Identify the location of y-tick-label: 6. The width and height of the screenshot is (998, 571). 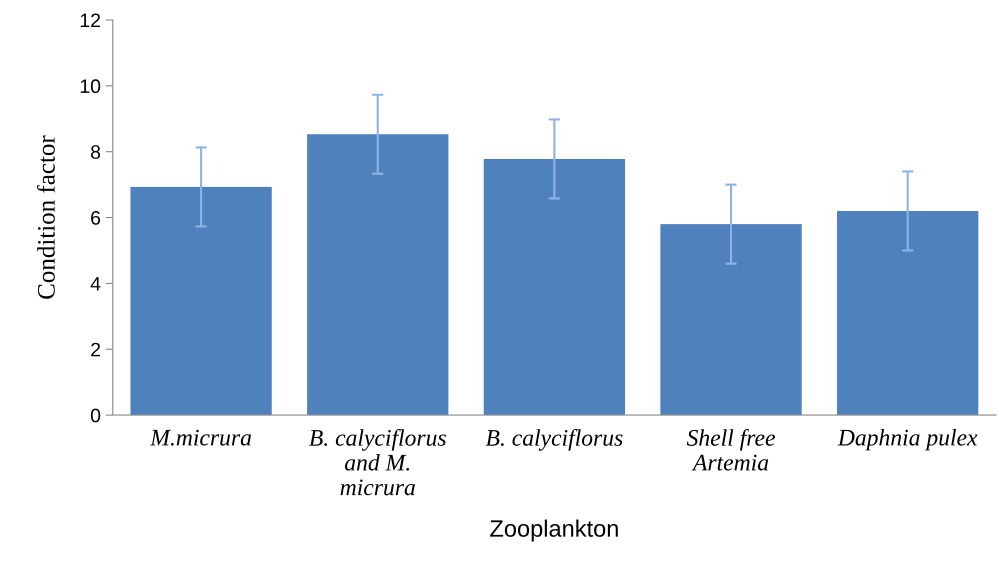
(95, 218).